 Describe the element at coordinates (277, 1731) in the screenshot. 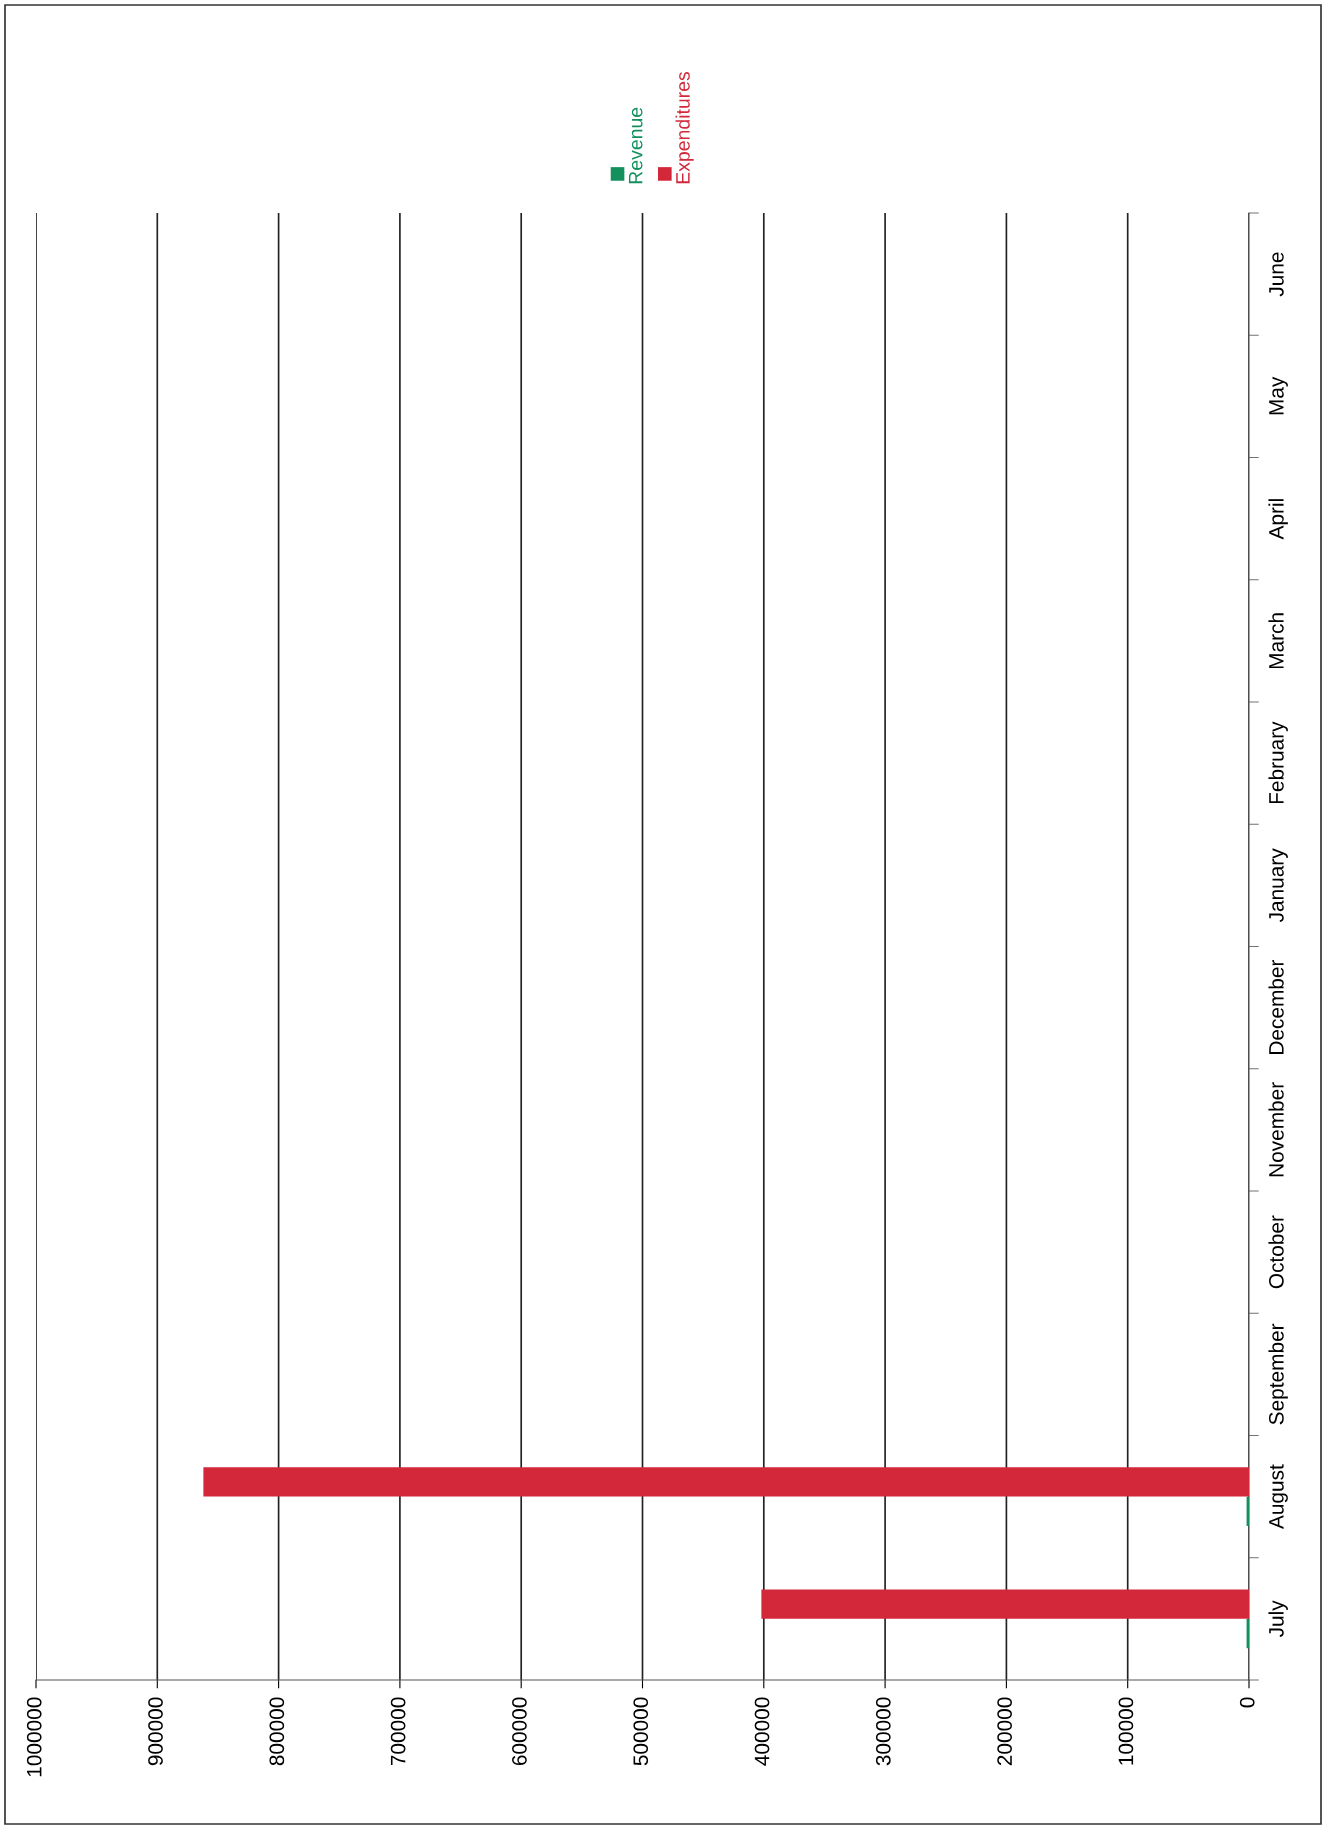

I see `x-tick-label: 800000` at that location.